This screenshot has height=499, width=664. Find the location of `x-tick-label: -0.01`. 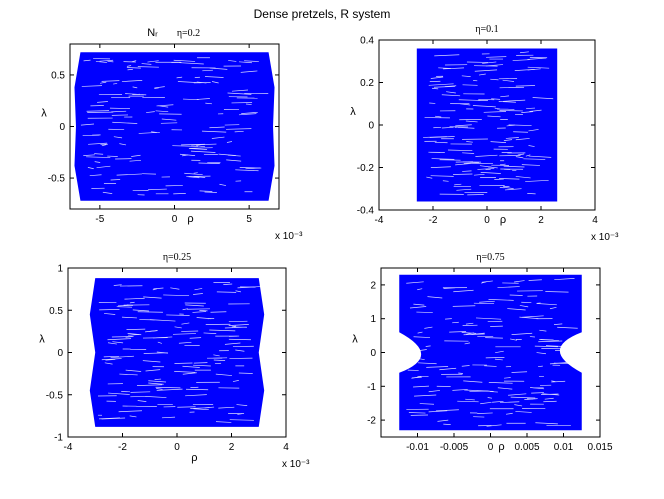

x-tick-label: -0.01 is located at coordinates (417, 447).